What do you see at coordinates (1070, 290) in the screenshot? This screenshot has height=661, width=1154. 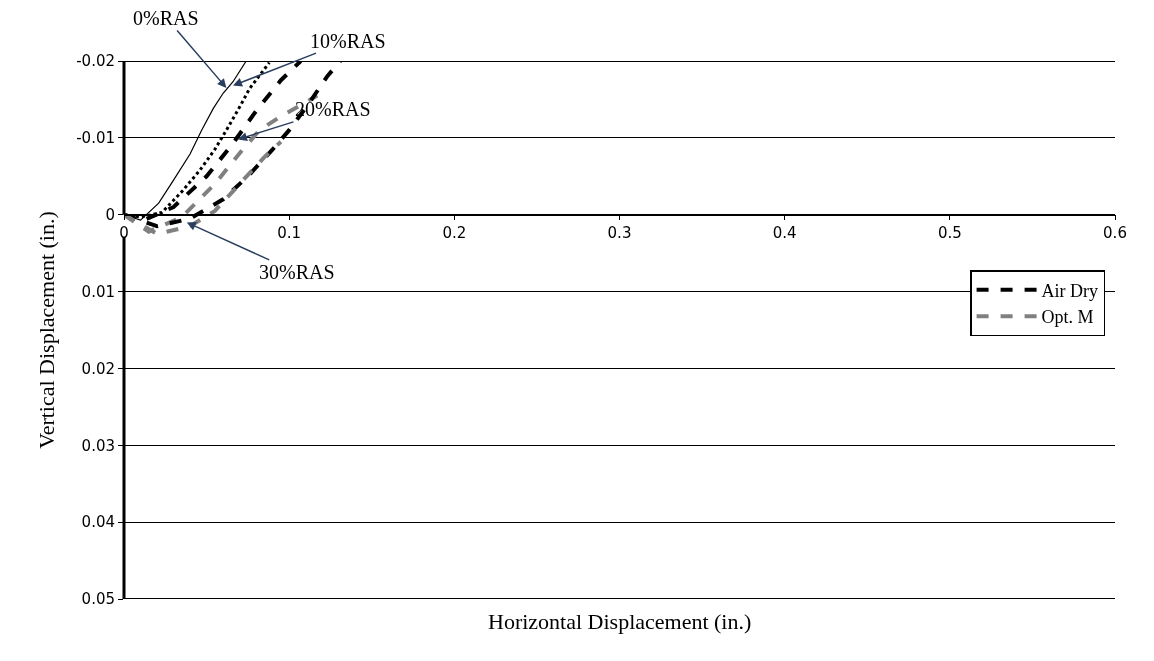 I see `legend-label: Air Dry` at bounding box center [1070, 290].